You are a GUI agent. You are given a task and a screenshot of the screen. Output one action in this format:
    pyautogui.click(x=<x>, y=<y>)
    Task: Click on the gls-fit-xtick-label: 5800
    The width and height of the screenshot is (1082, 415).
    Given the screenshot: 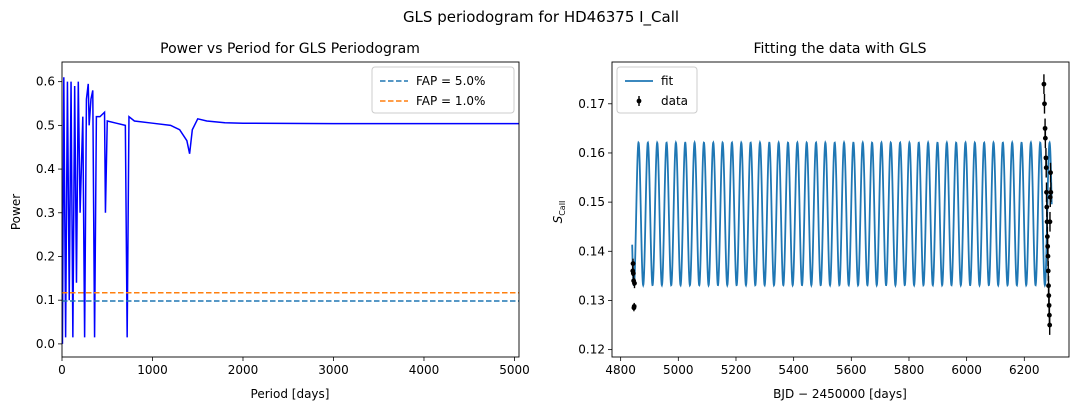 What is the action you would take?
    pyautogui.click(x=909, y=370)
    